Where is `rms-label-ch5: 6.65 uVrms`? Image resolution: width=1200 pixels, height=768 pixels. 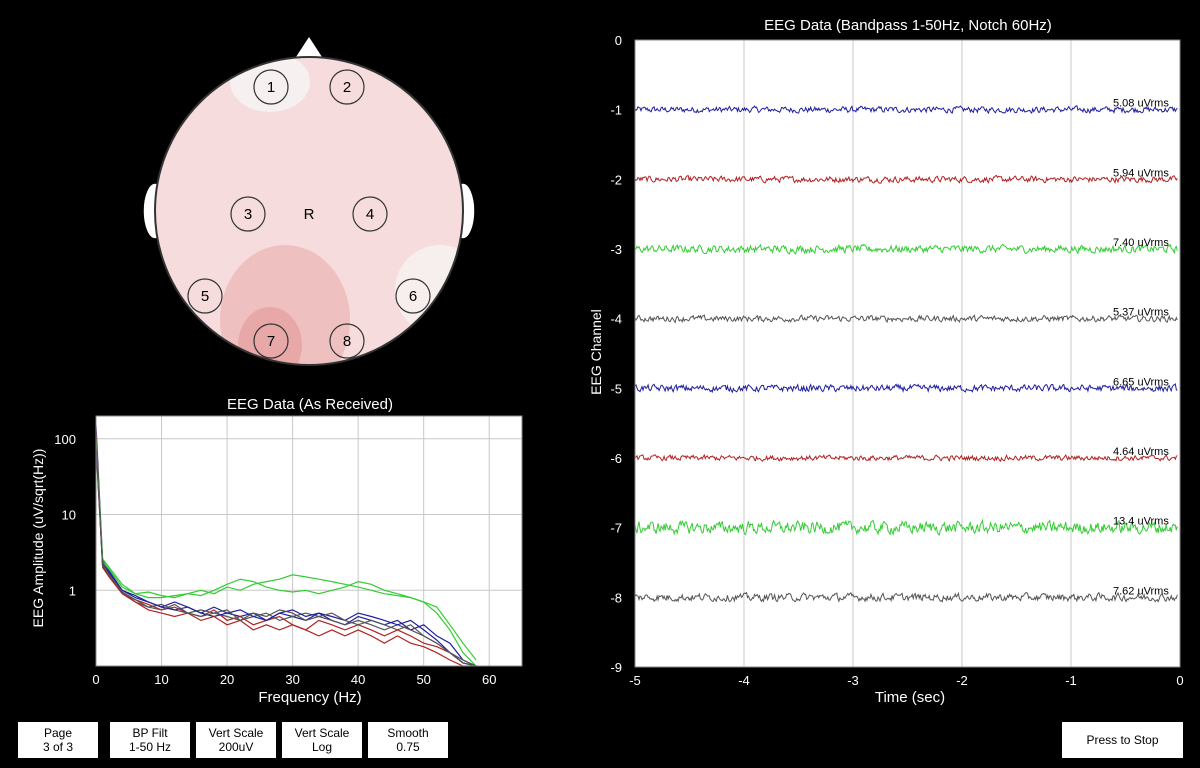 rms-label-ch5: 6.65 uVrms is located at coordinates (1141, 382).